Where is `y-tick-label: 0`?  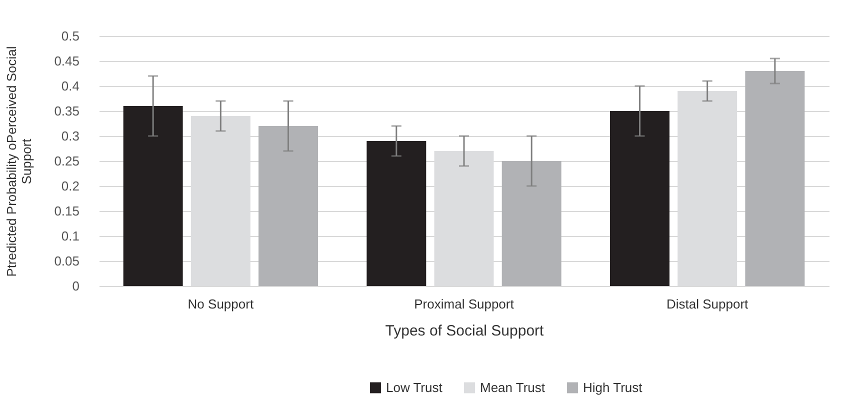
y-tick-label: 0 is located at coordinates (76, 286).